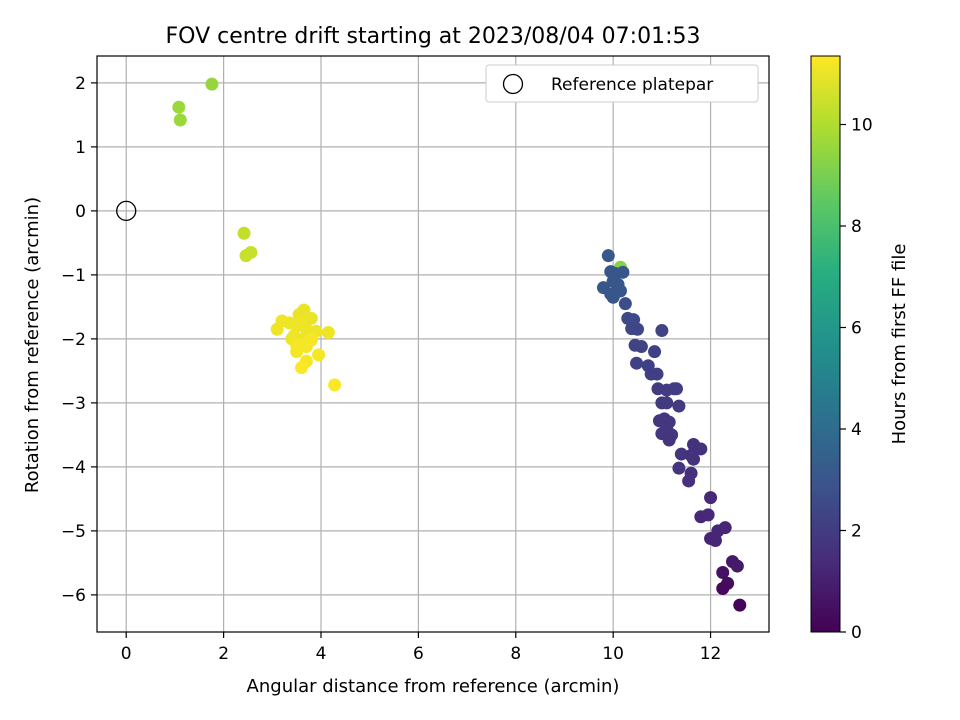 The image size is (960, 720). I want to click on colorbar-tick-label: 8, so click(856, 227).